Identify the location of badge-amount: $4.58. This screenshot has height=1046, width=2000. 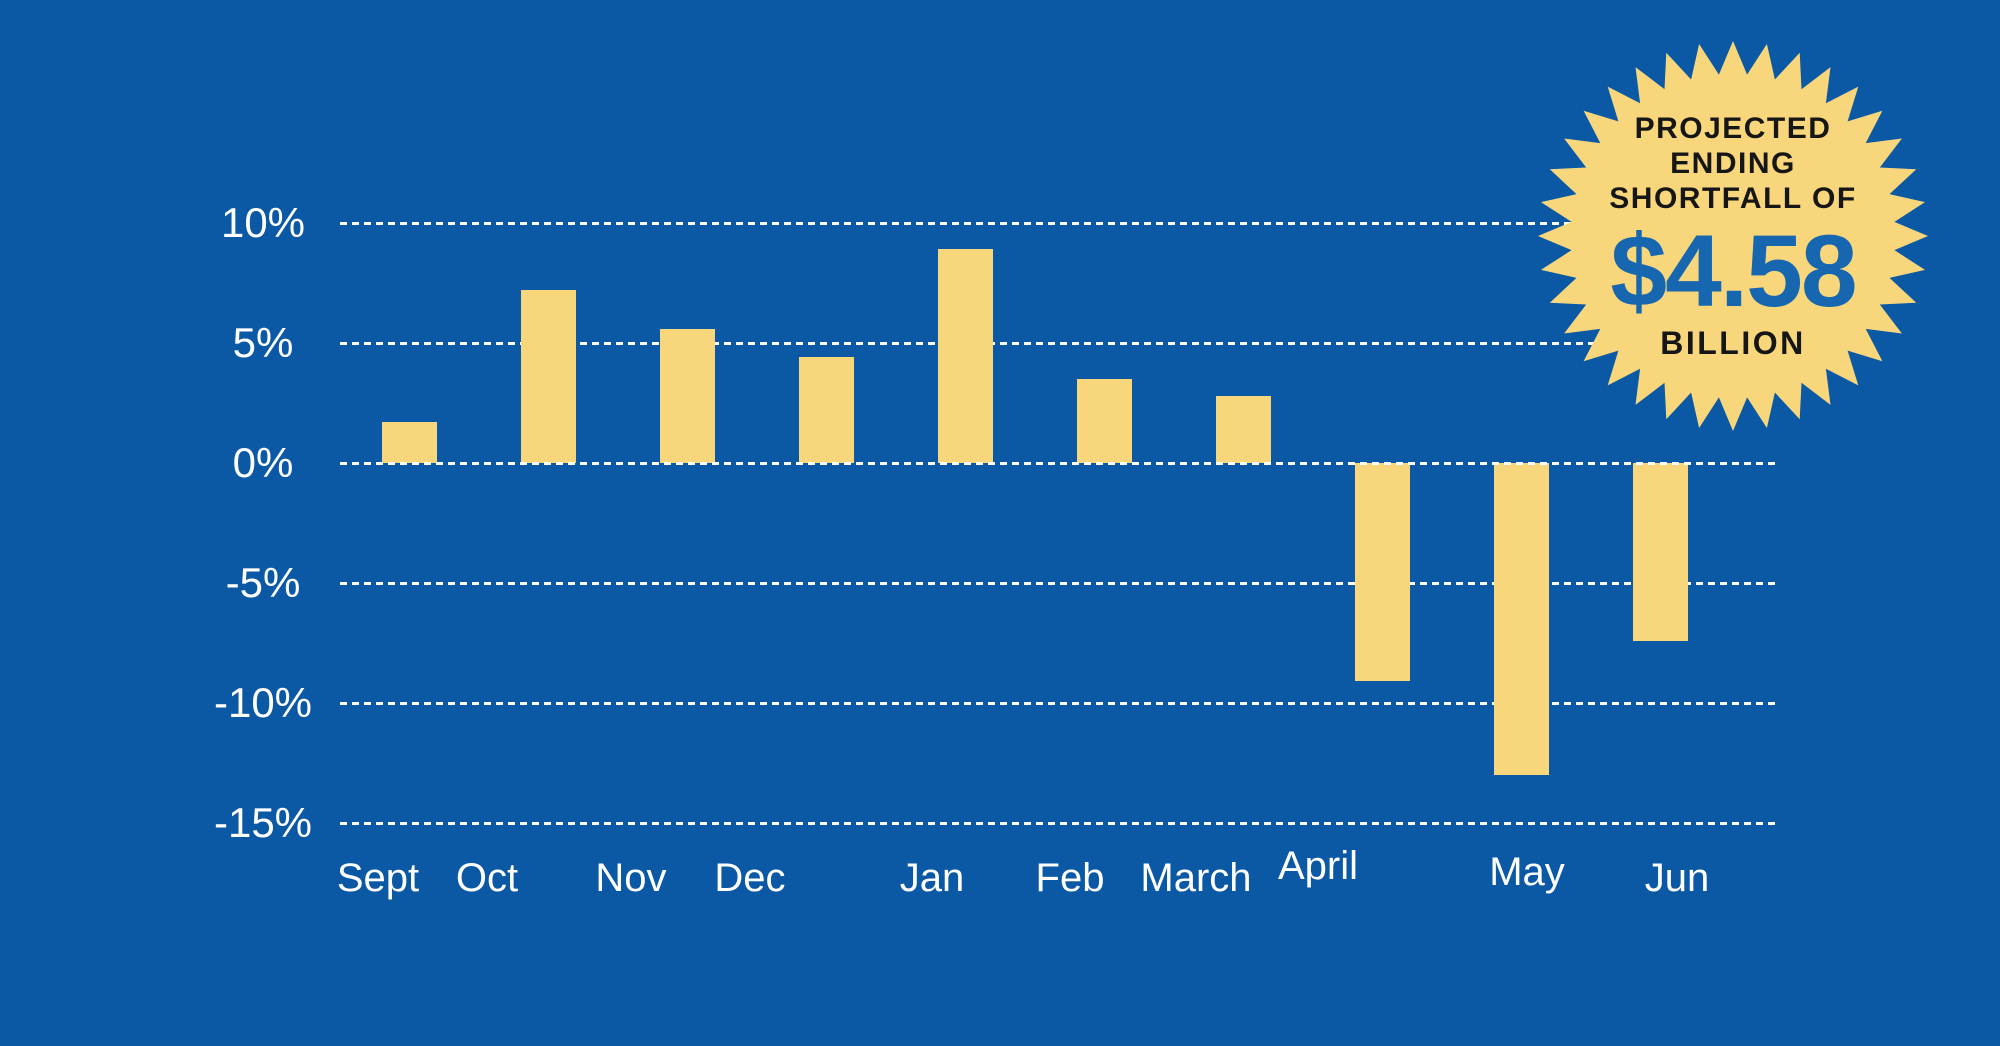
(1733, 271).